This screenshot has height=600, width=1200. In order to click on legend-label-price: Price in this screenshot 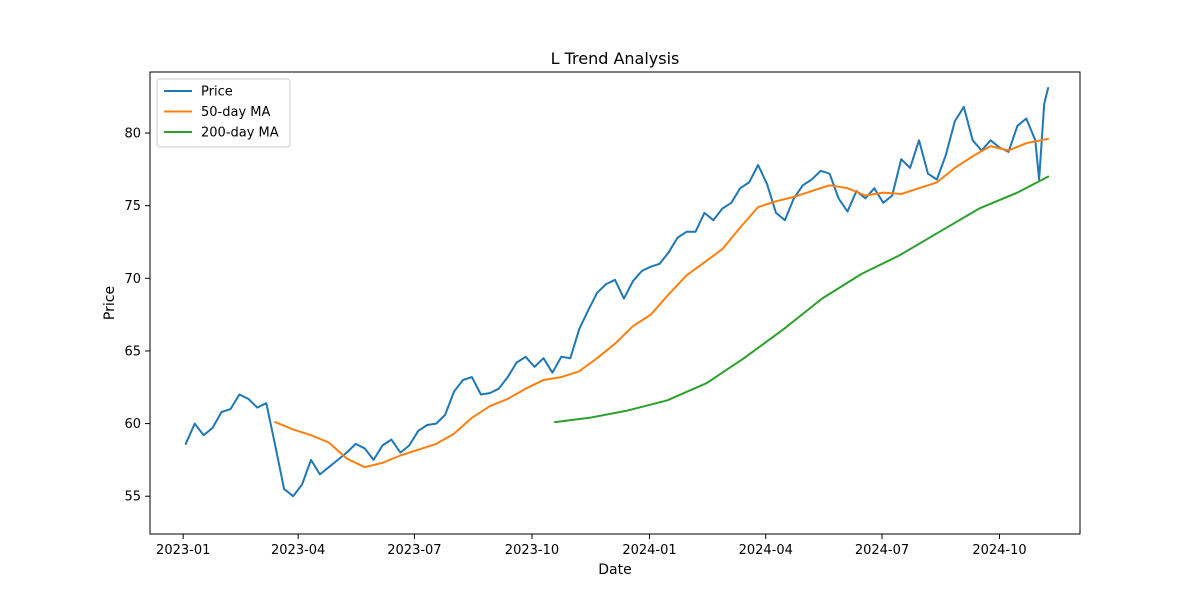, I will do `click(217, 92)`.